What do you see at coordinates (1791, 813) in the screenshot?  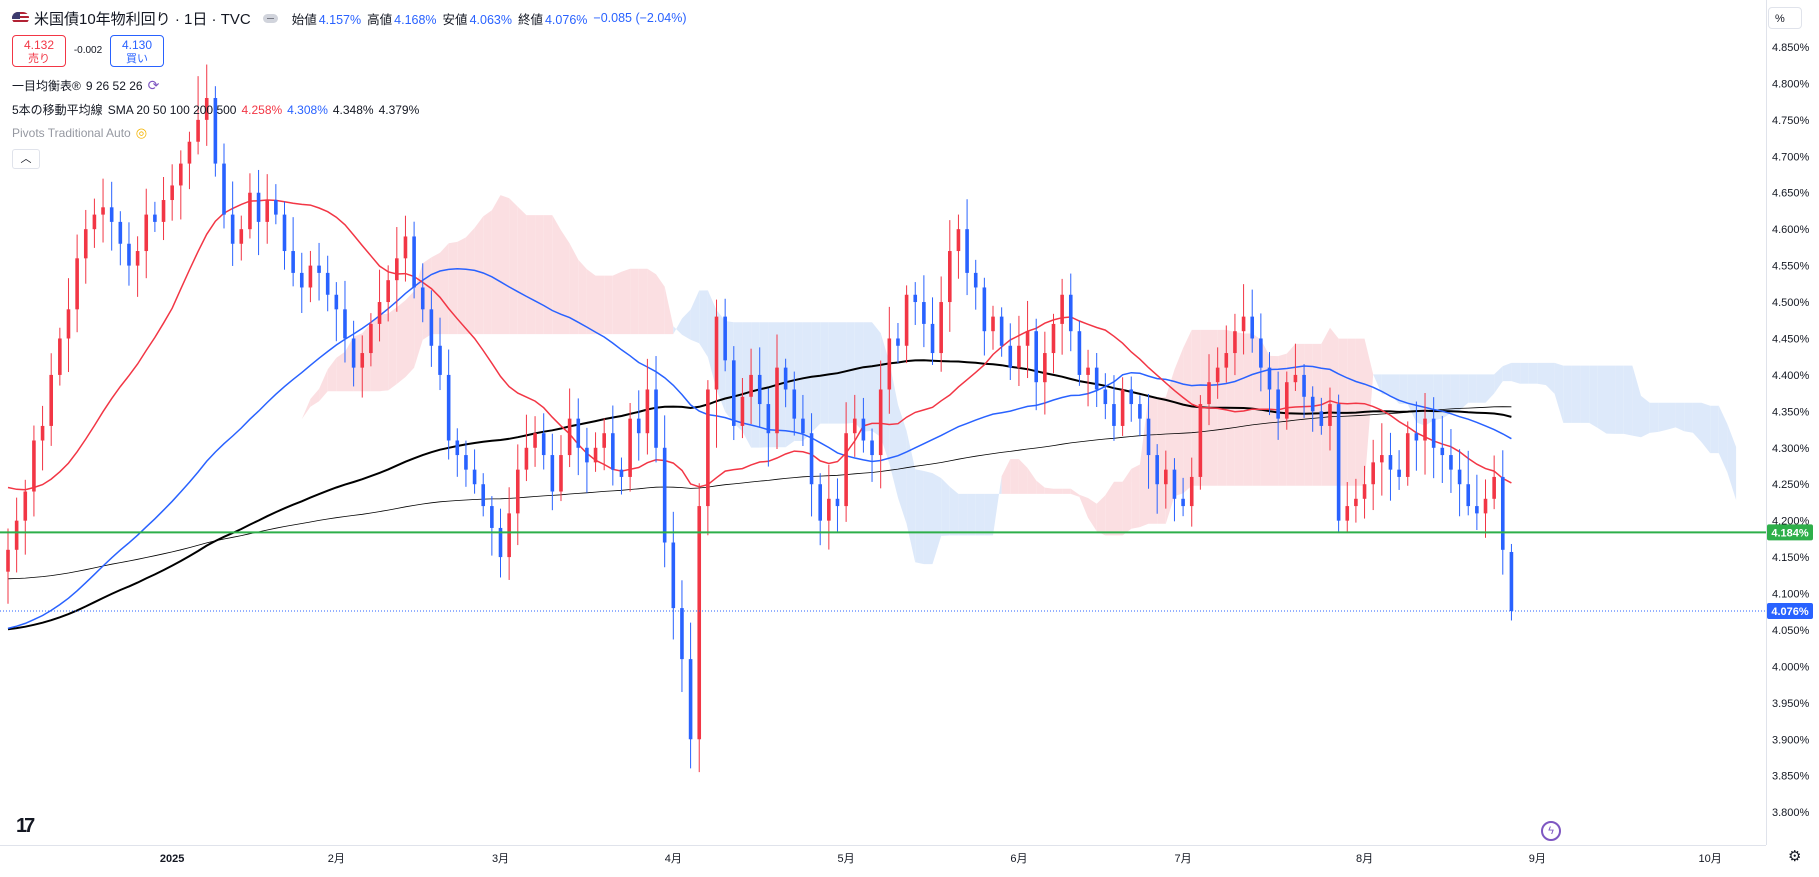 I see `y-tick-label: 3.800%` at bounding box center [1791, 813].